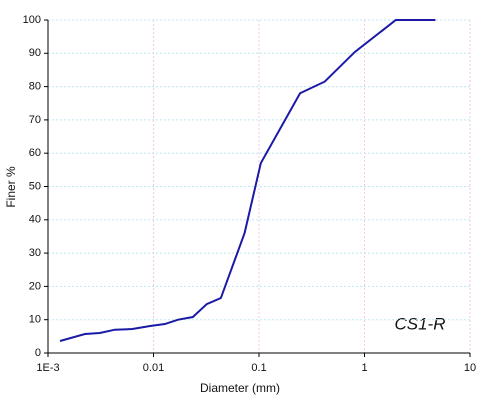 This screenshot has height=402, width=480. I want to click on y-tick-label: 30, so click(35, 253).